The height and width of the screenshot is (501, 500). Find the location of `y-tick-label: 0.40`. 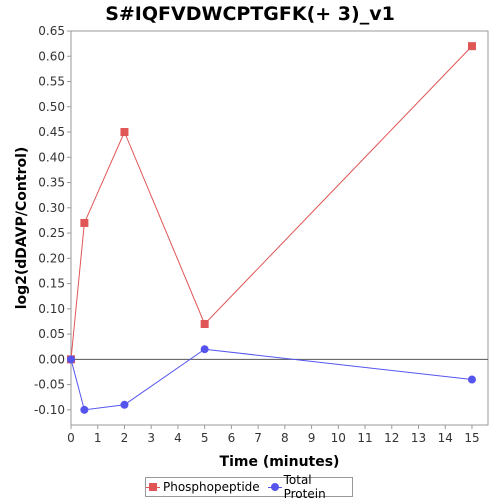

y-tick-label: 0.40 is located at coordinates (51, 157).